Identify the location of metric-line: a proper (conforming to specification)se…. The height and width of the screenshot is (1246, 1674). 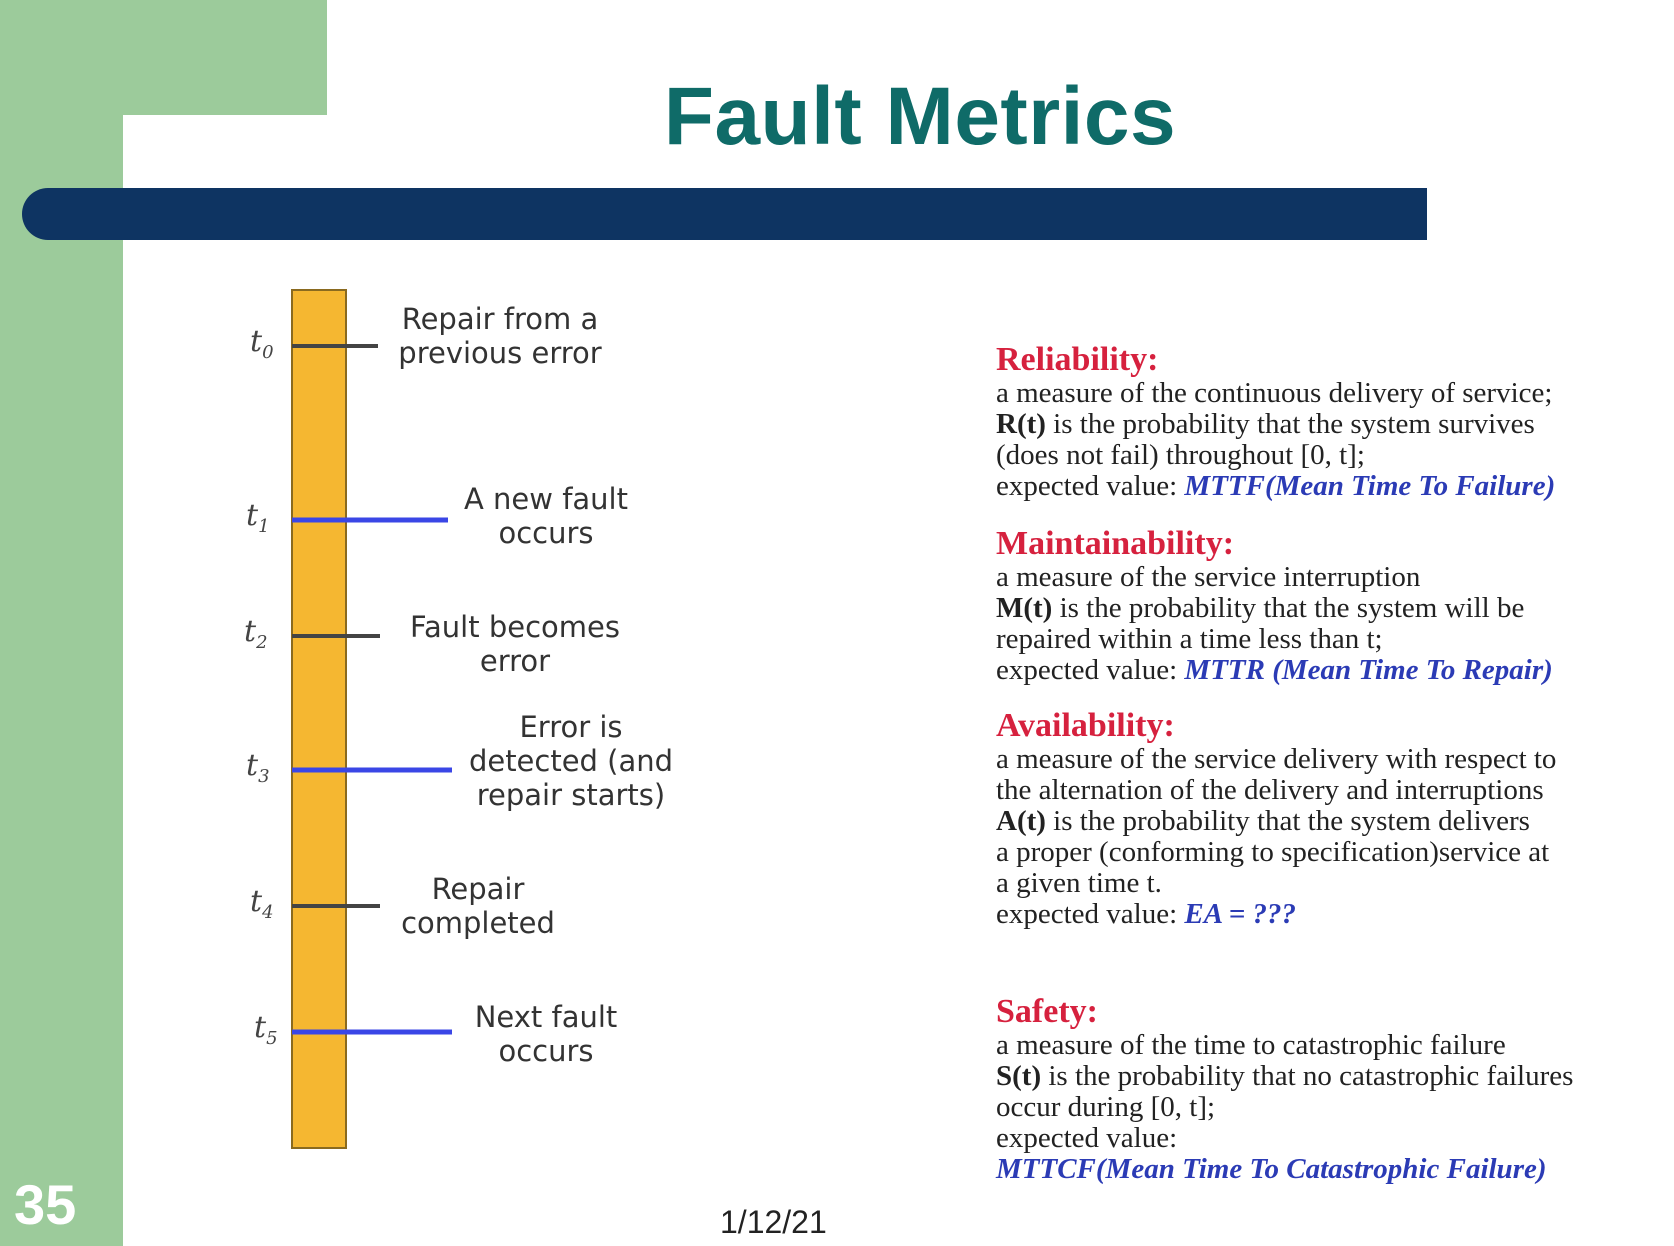
(1273, 852).